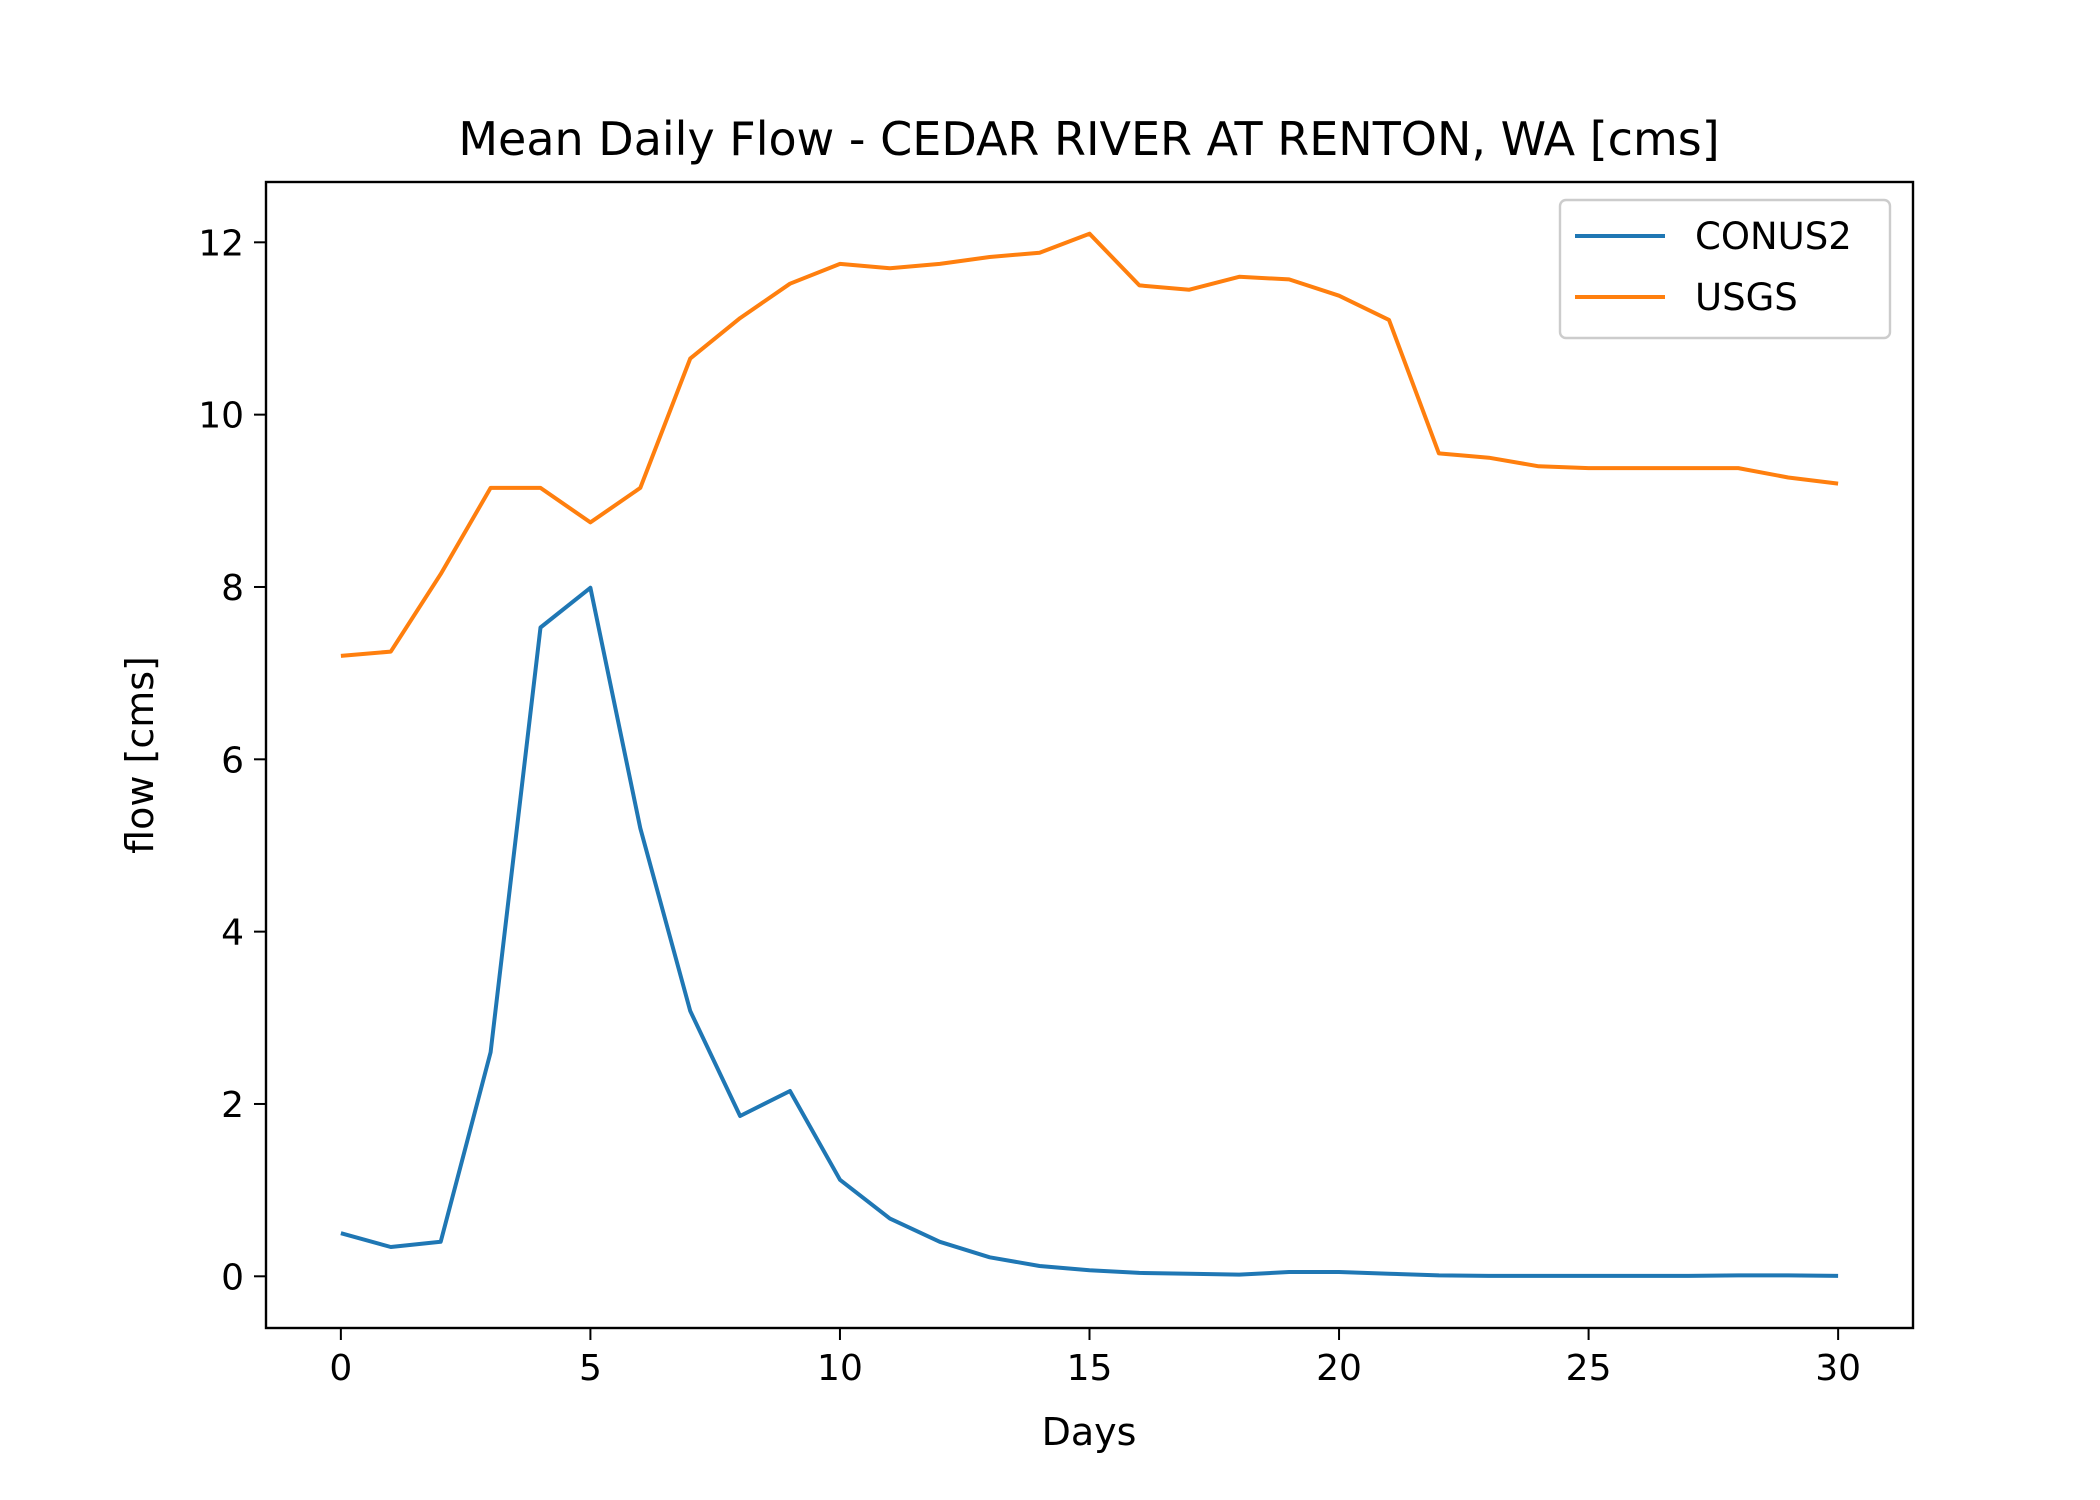 This screenshot has height=1500, width=2100. Describe the element at coordinates (232, 588) in the screenshot. I see `y-tick-label: 8` at that location.